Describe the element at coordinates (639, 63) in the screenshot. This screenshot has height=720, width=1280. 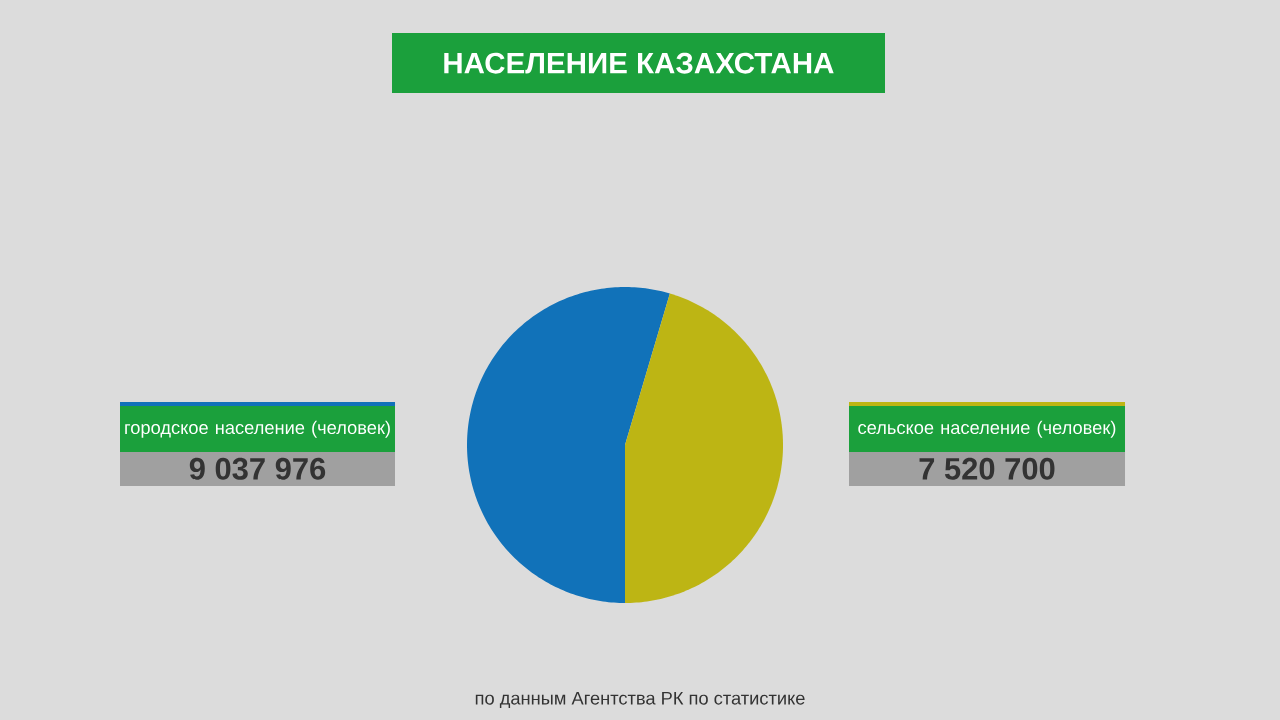
I see `chart-title: НАСЕЛЕНИЕ КАЗАХСТАНА` at that location.